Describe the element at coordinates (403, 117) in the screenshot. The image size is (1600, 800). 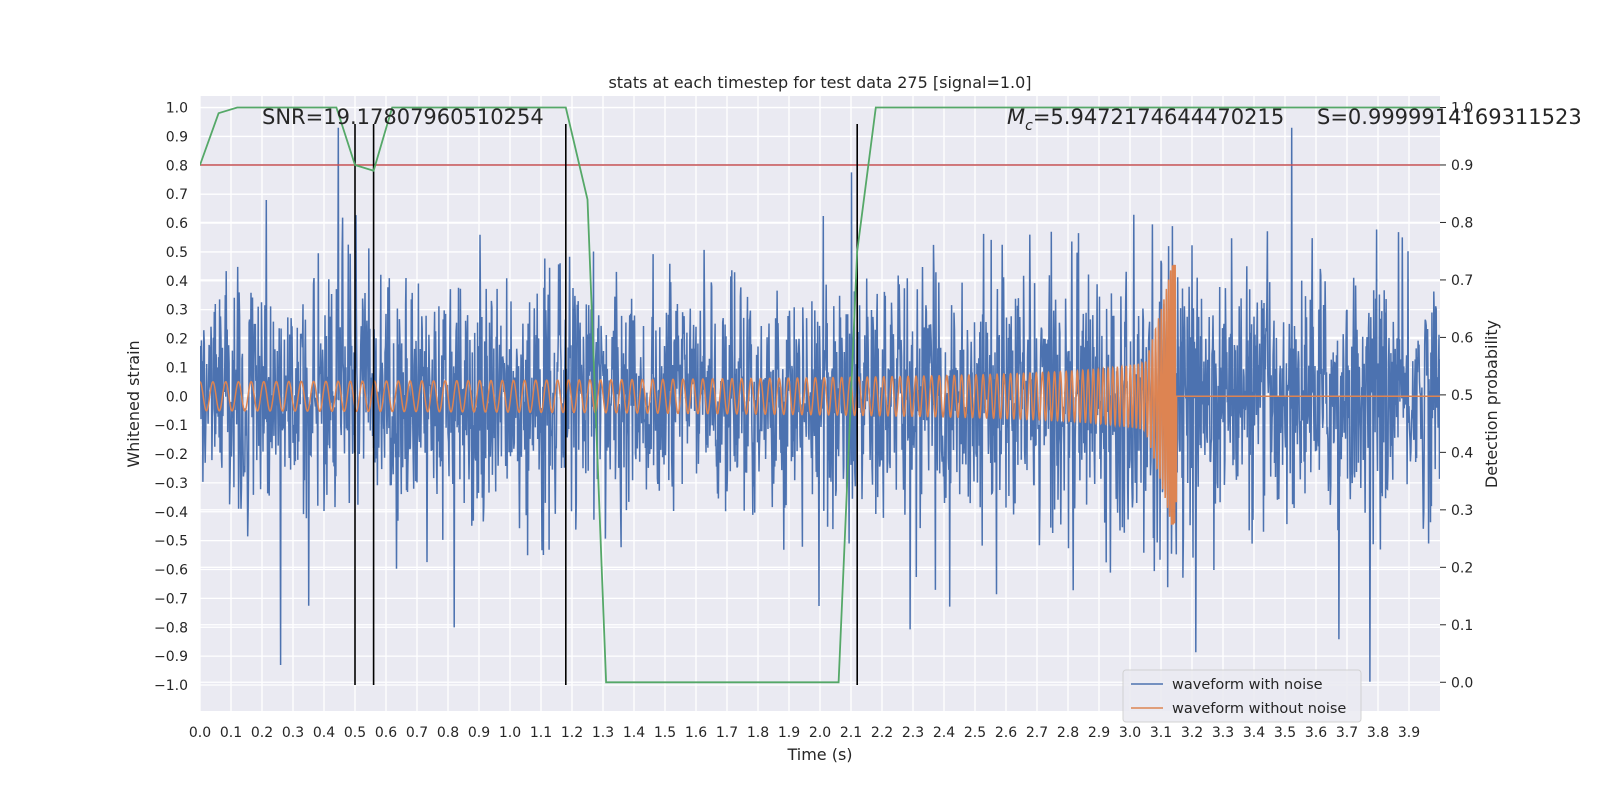
I see `snr-annotation: SNR=19.17807960510254` at that location.